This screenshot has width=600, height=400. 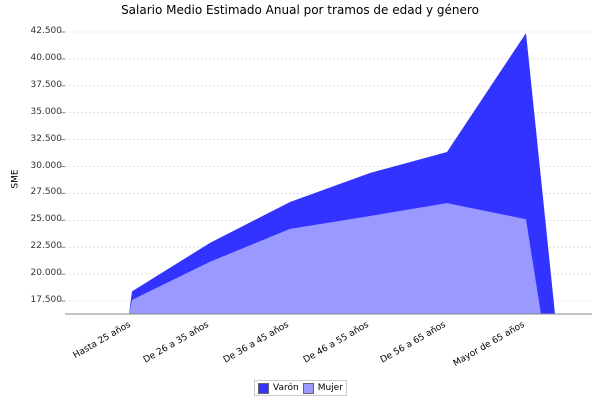 What do you see at coordinates (300, 388) in the screenshot?
I see `legend: Varón Mujer` at bounding box center [300, 388].